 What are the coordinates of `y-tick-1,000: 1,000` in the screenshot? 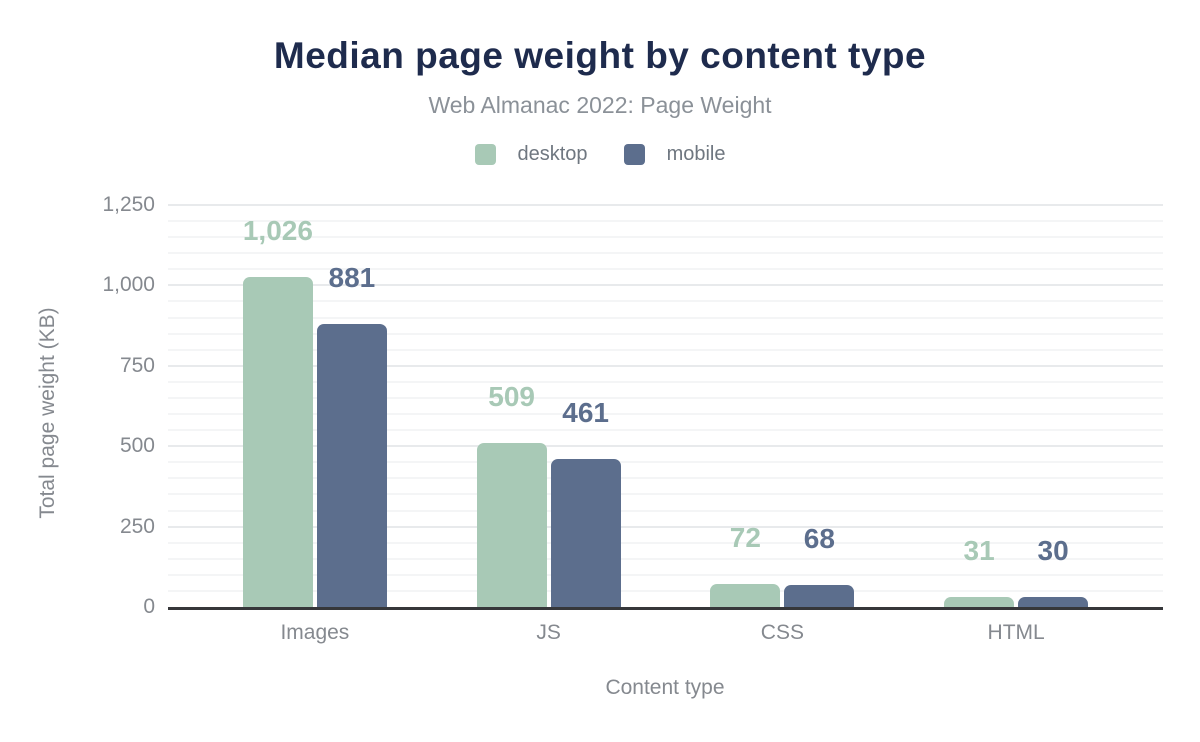 It's located at (128, 285).